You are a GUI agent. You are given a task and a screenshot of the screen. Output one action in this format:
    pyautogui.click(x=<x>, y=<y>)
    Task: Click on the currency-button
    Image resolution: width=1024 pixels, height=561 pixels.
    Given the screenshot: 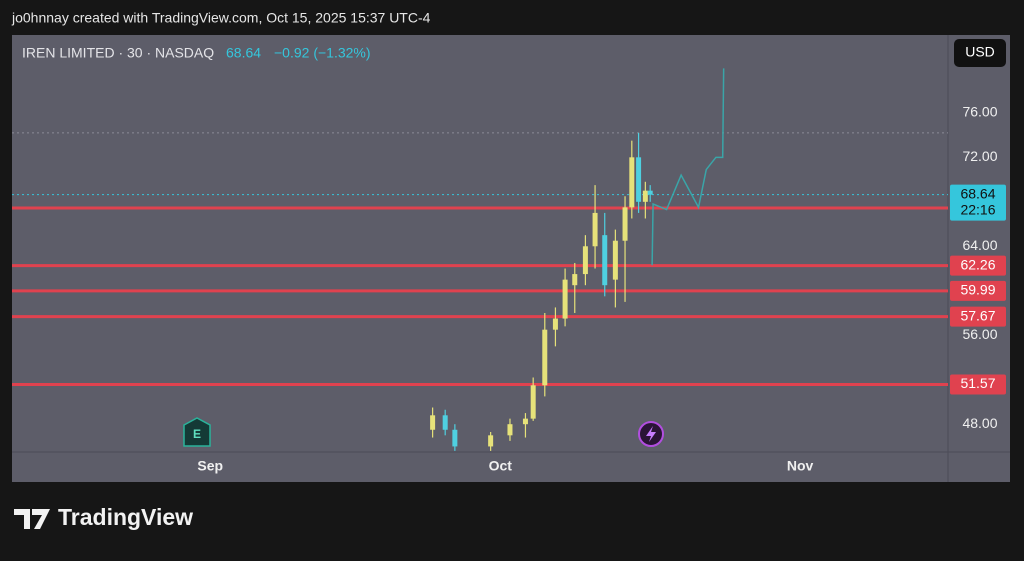 What is the action you would take?
    pyautogui.click(x=980, y=53)
    